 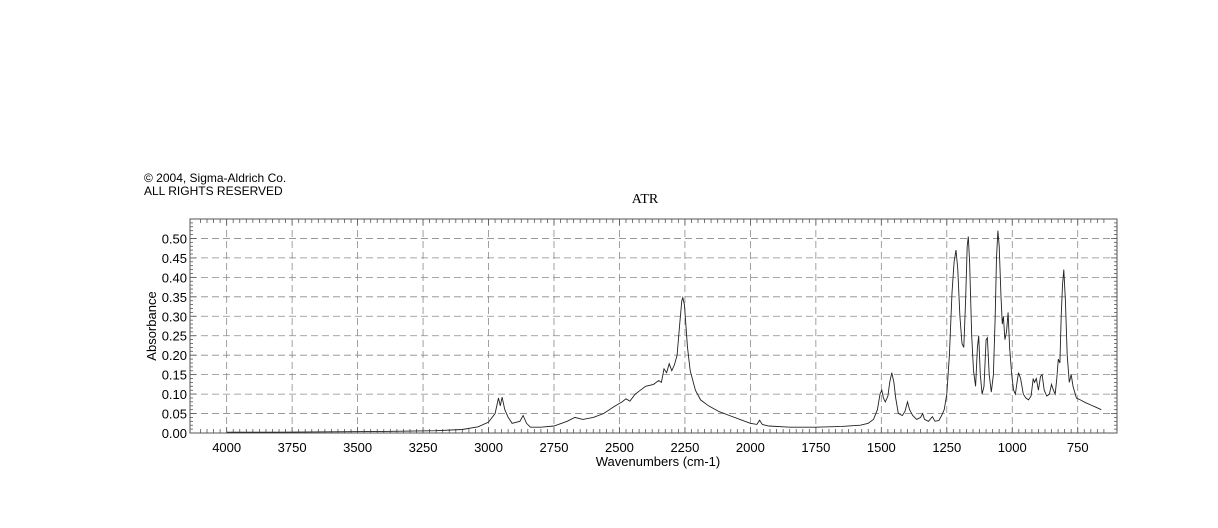 What do you see at coordinates (174, 238) in the screenshot?
I see `y-tick-label: 0.50` at bounding box center [174, 238].